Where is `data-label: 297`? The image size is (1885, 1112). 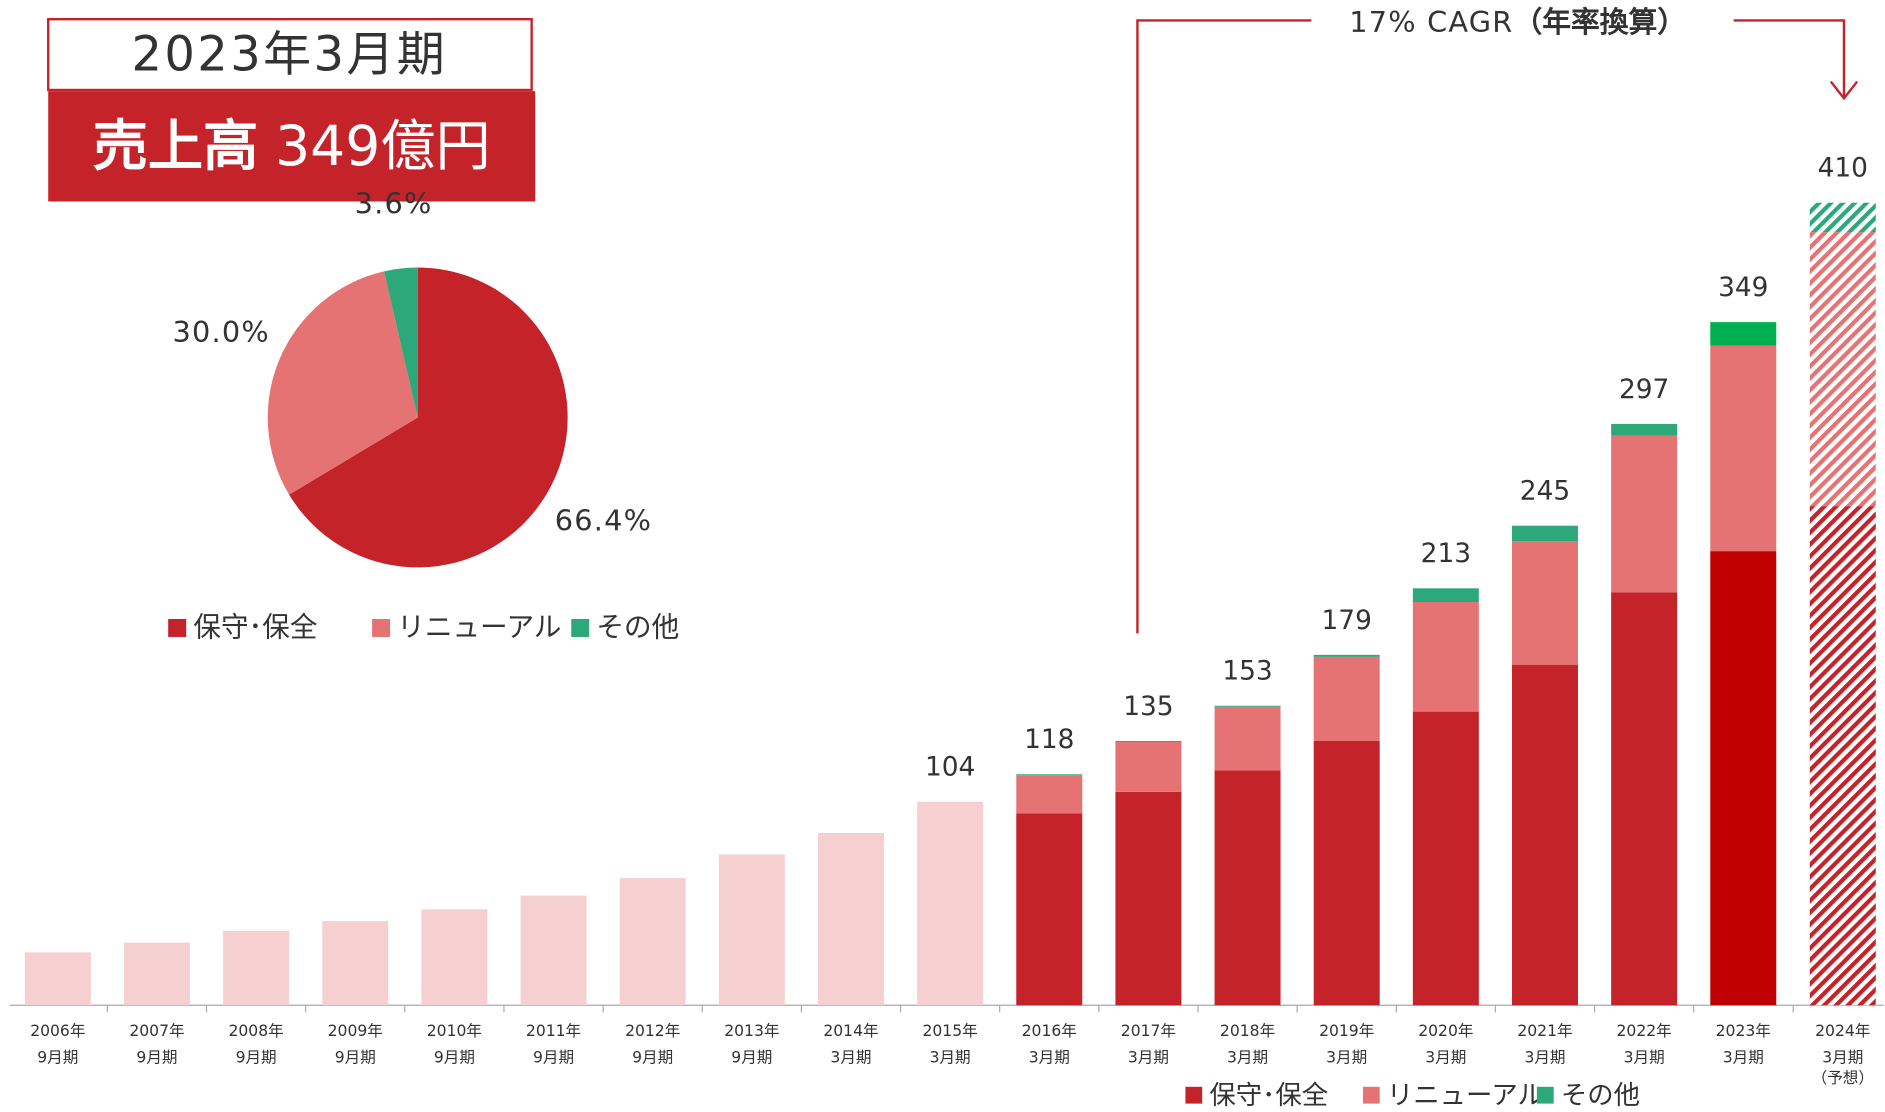 data-label: 297 is located at coordinates (1644, 390).